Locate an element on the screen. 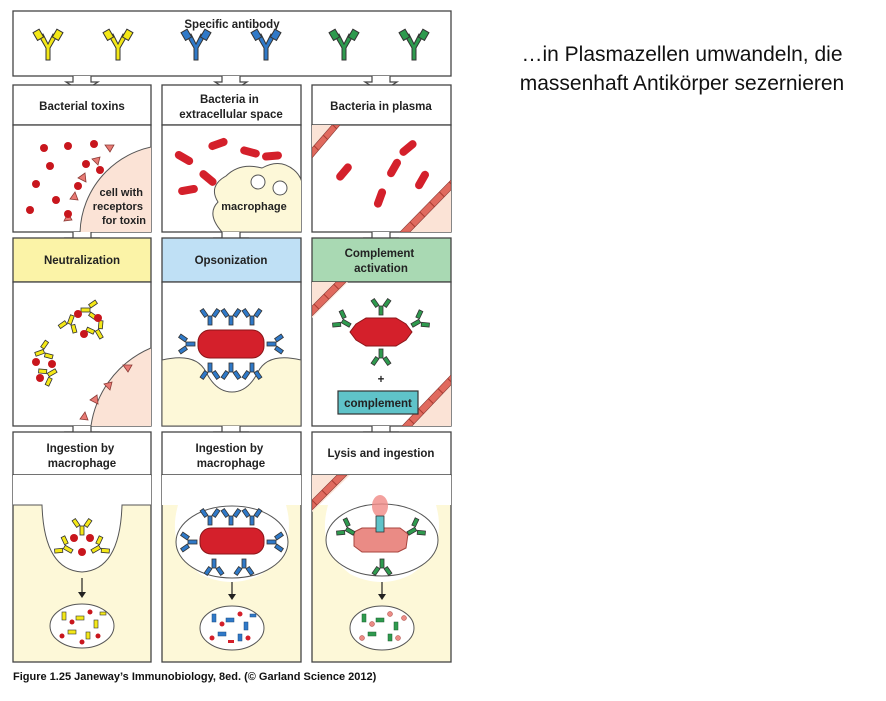  complement-activation-label: Complement activation is located at coordinates (381, 261).